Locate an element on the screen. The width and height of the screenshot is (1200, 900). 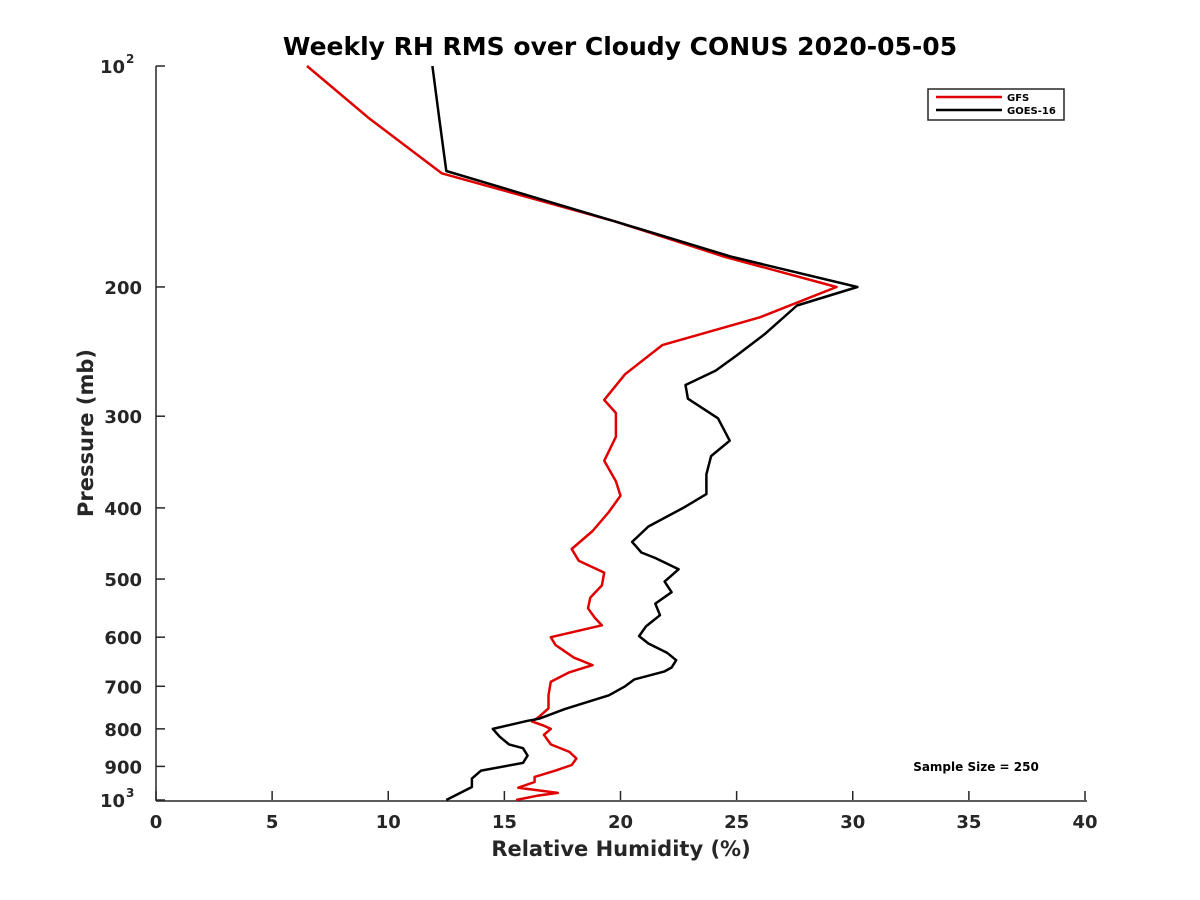
x-tick-label: 25 is located at coordinates (736, 822).